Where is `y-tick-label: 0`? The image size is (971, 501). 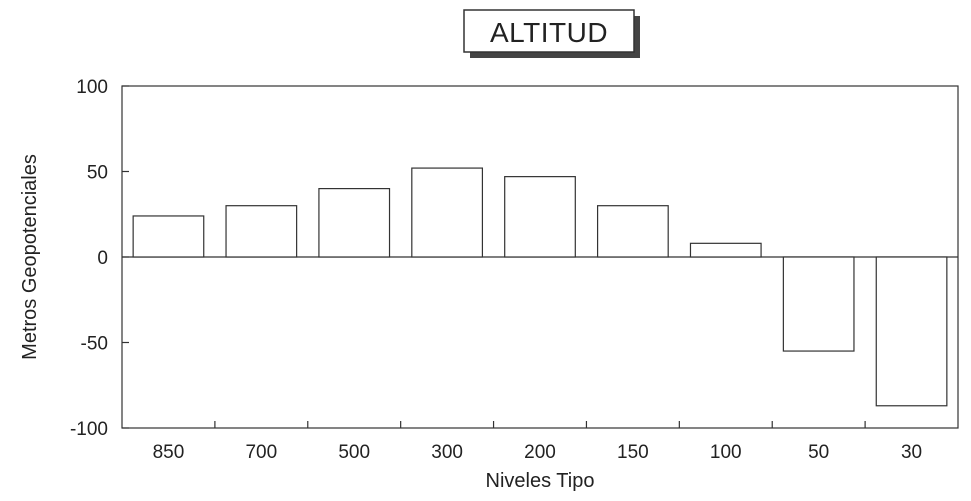 y-tick-label: 0 is located at coordinates (102, 258).